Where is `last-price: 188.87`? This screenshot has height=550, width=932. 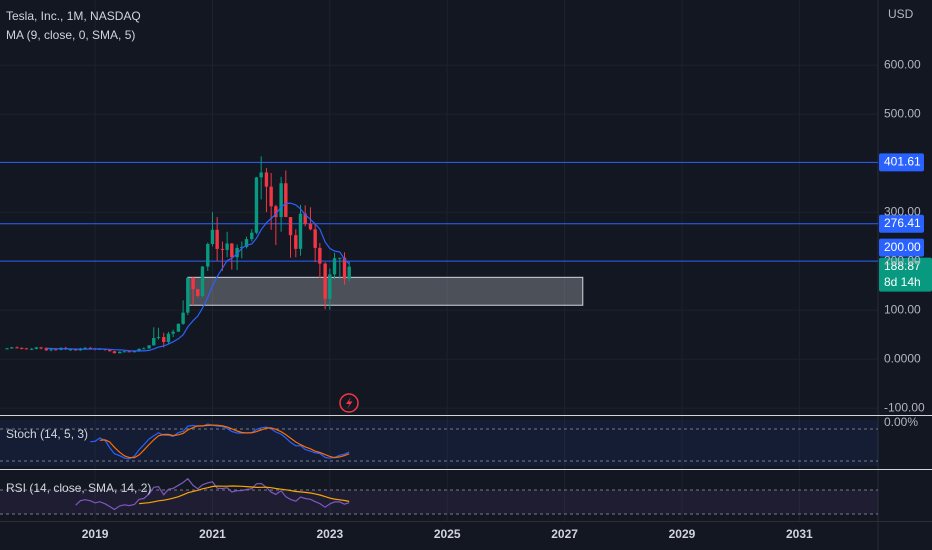 last-price: 188.87 is located at coordinates (902, 266).